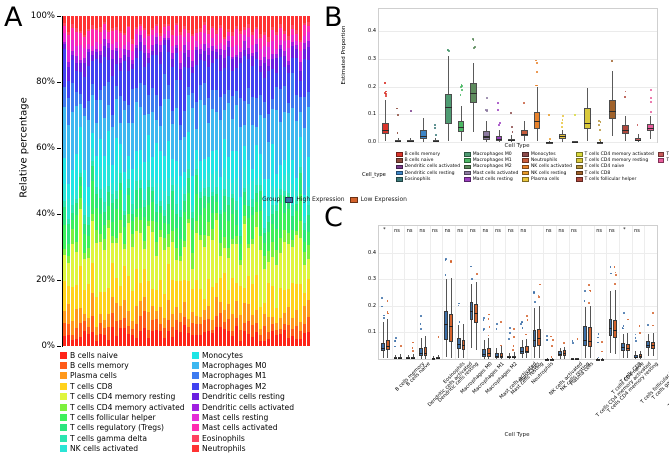  Describe the element at coordinates (123, 438) in the screenshot. I see `panel-a-legend-item: T cells gamma delta` at that location.